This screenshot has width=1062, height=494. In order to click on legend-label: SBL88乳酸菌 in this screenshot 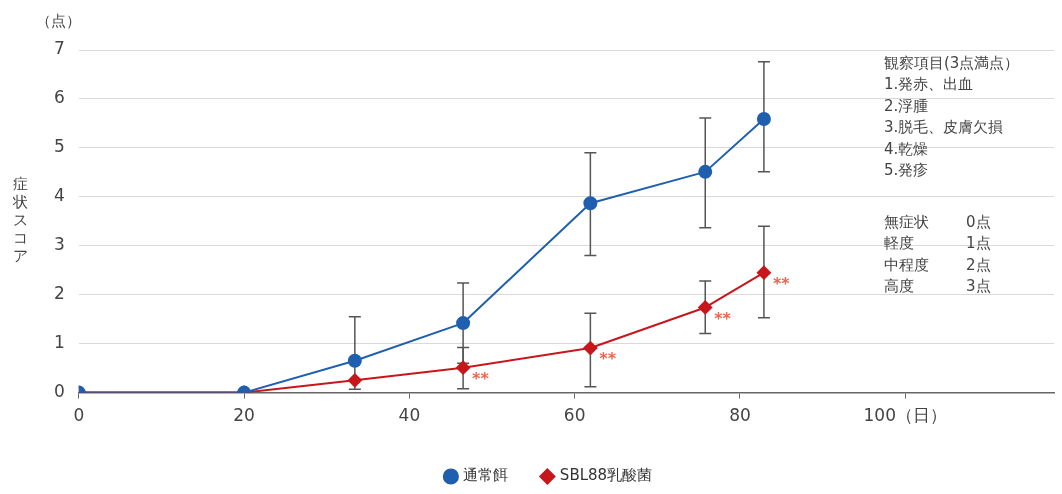, I will do `click(606, 475)`.